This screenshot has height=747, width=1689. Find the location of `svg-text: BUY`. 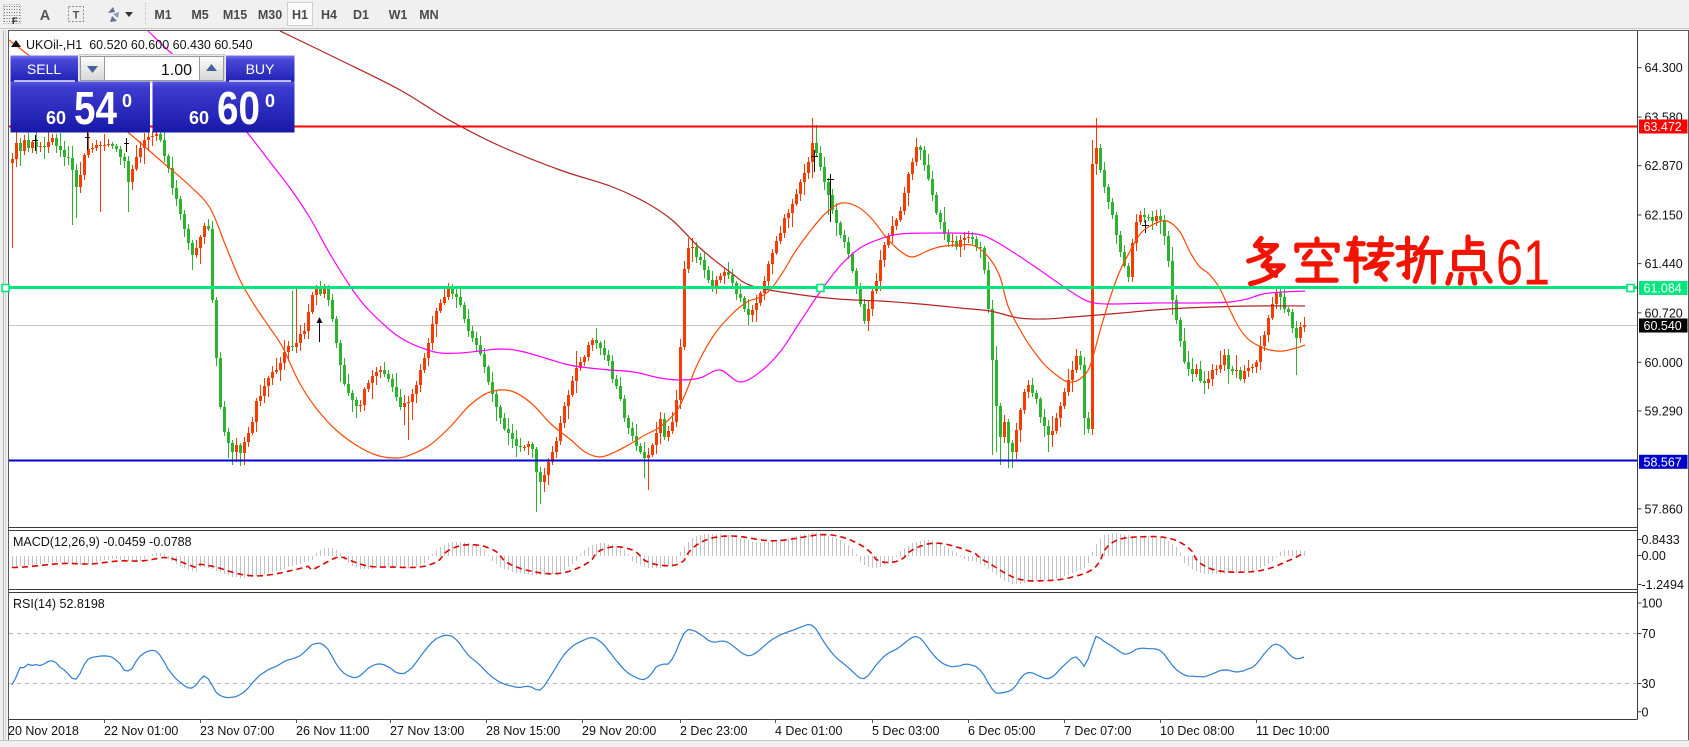

svg-text: BUY is located at coordinates (260, 69).